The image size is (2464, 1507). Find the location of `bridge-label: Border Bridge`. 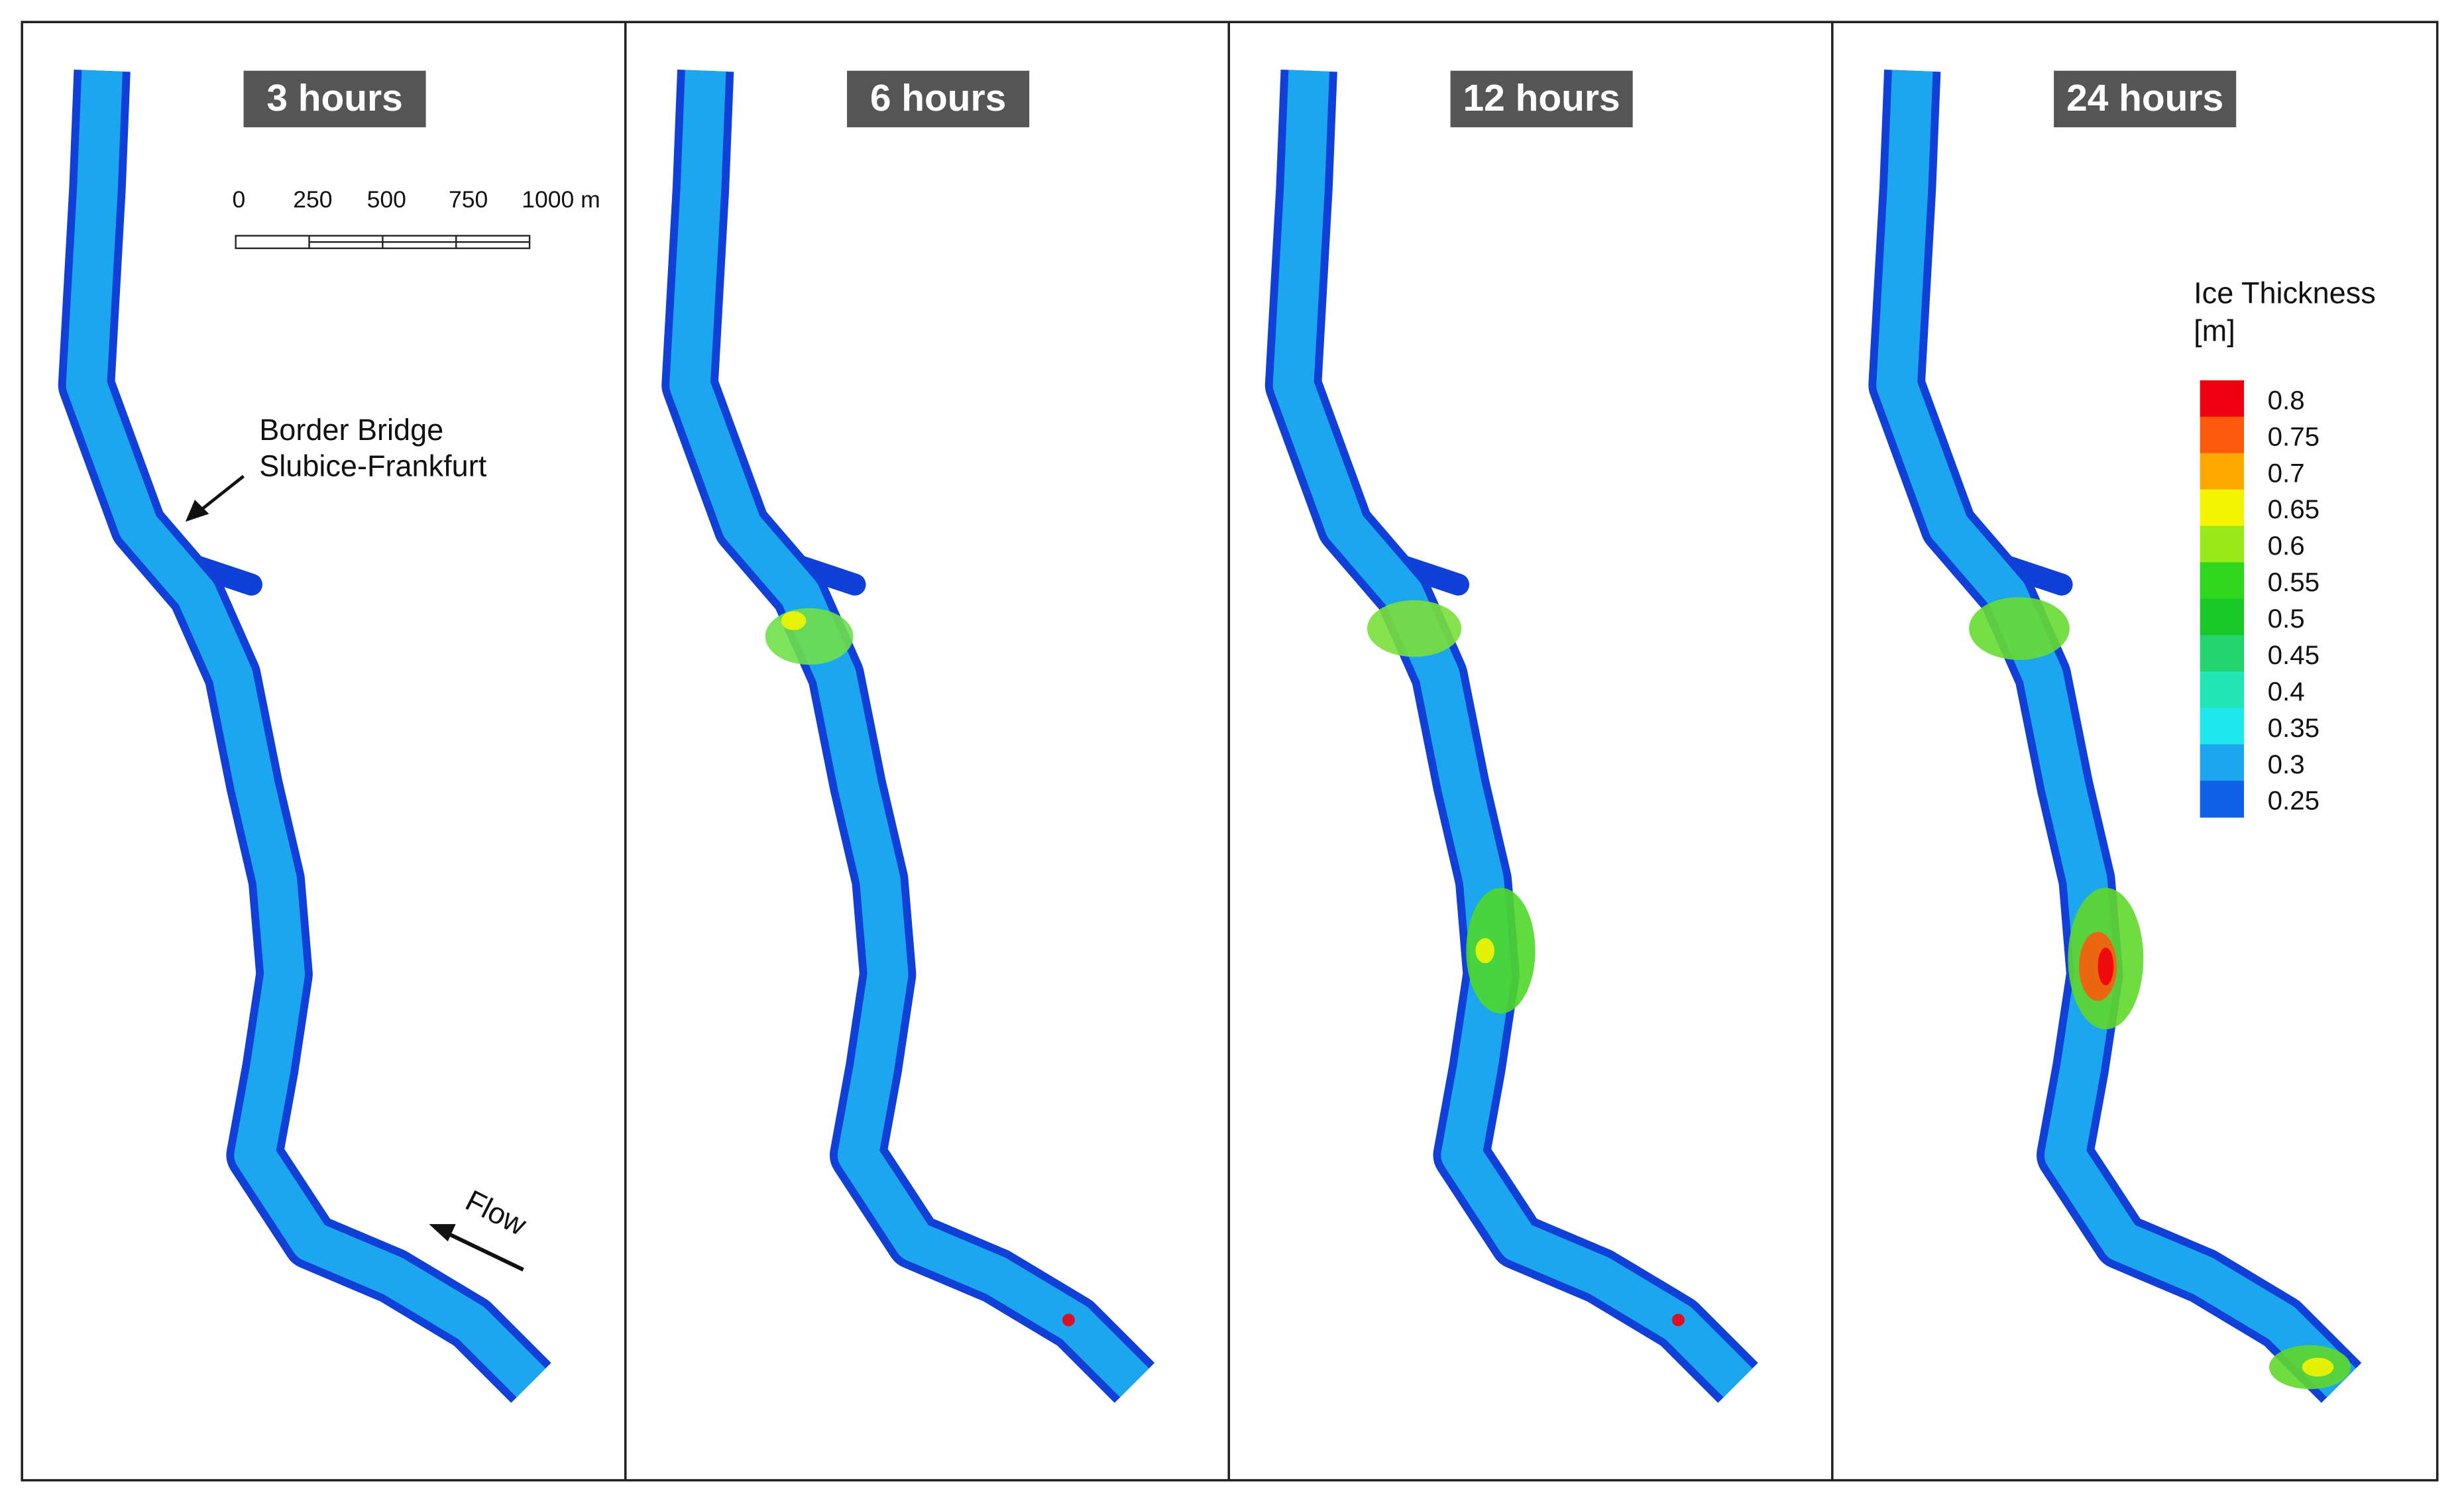

bridge-label: Border Bridge is located at coordinates (351, 430).